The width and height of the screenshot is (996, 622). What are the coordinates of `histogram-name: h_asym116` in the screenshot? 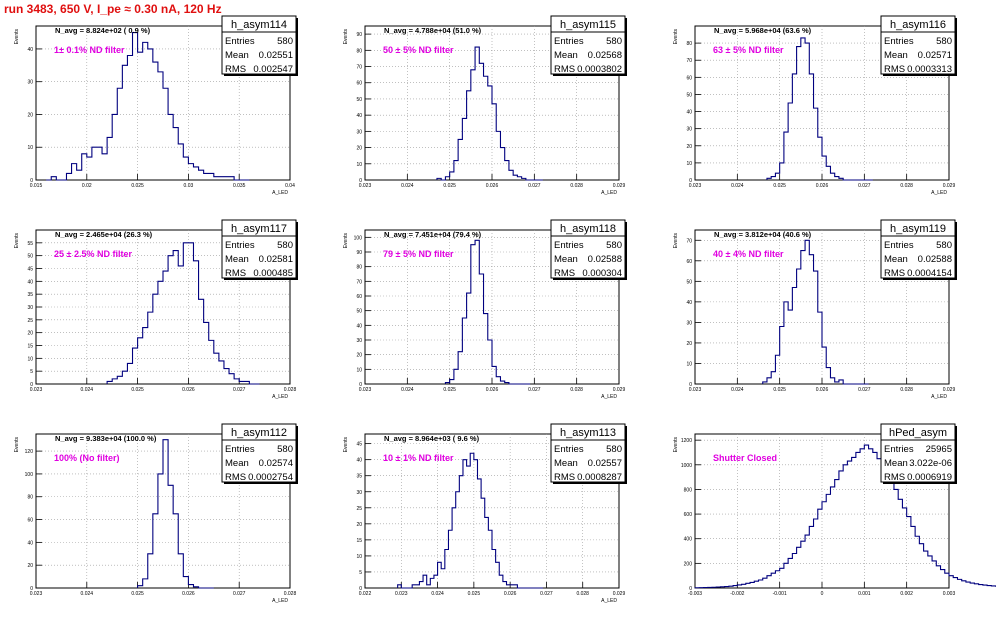 It's located at (918, 25).